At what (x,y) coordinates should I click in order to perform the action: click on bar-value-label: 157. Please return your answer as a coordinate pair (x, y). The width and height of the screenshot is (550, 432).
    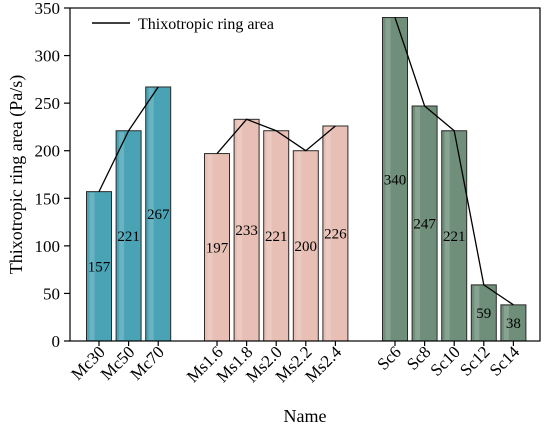
    Looking at the image, I should click on (99, 267).